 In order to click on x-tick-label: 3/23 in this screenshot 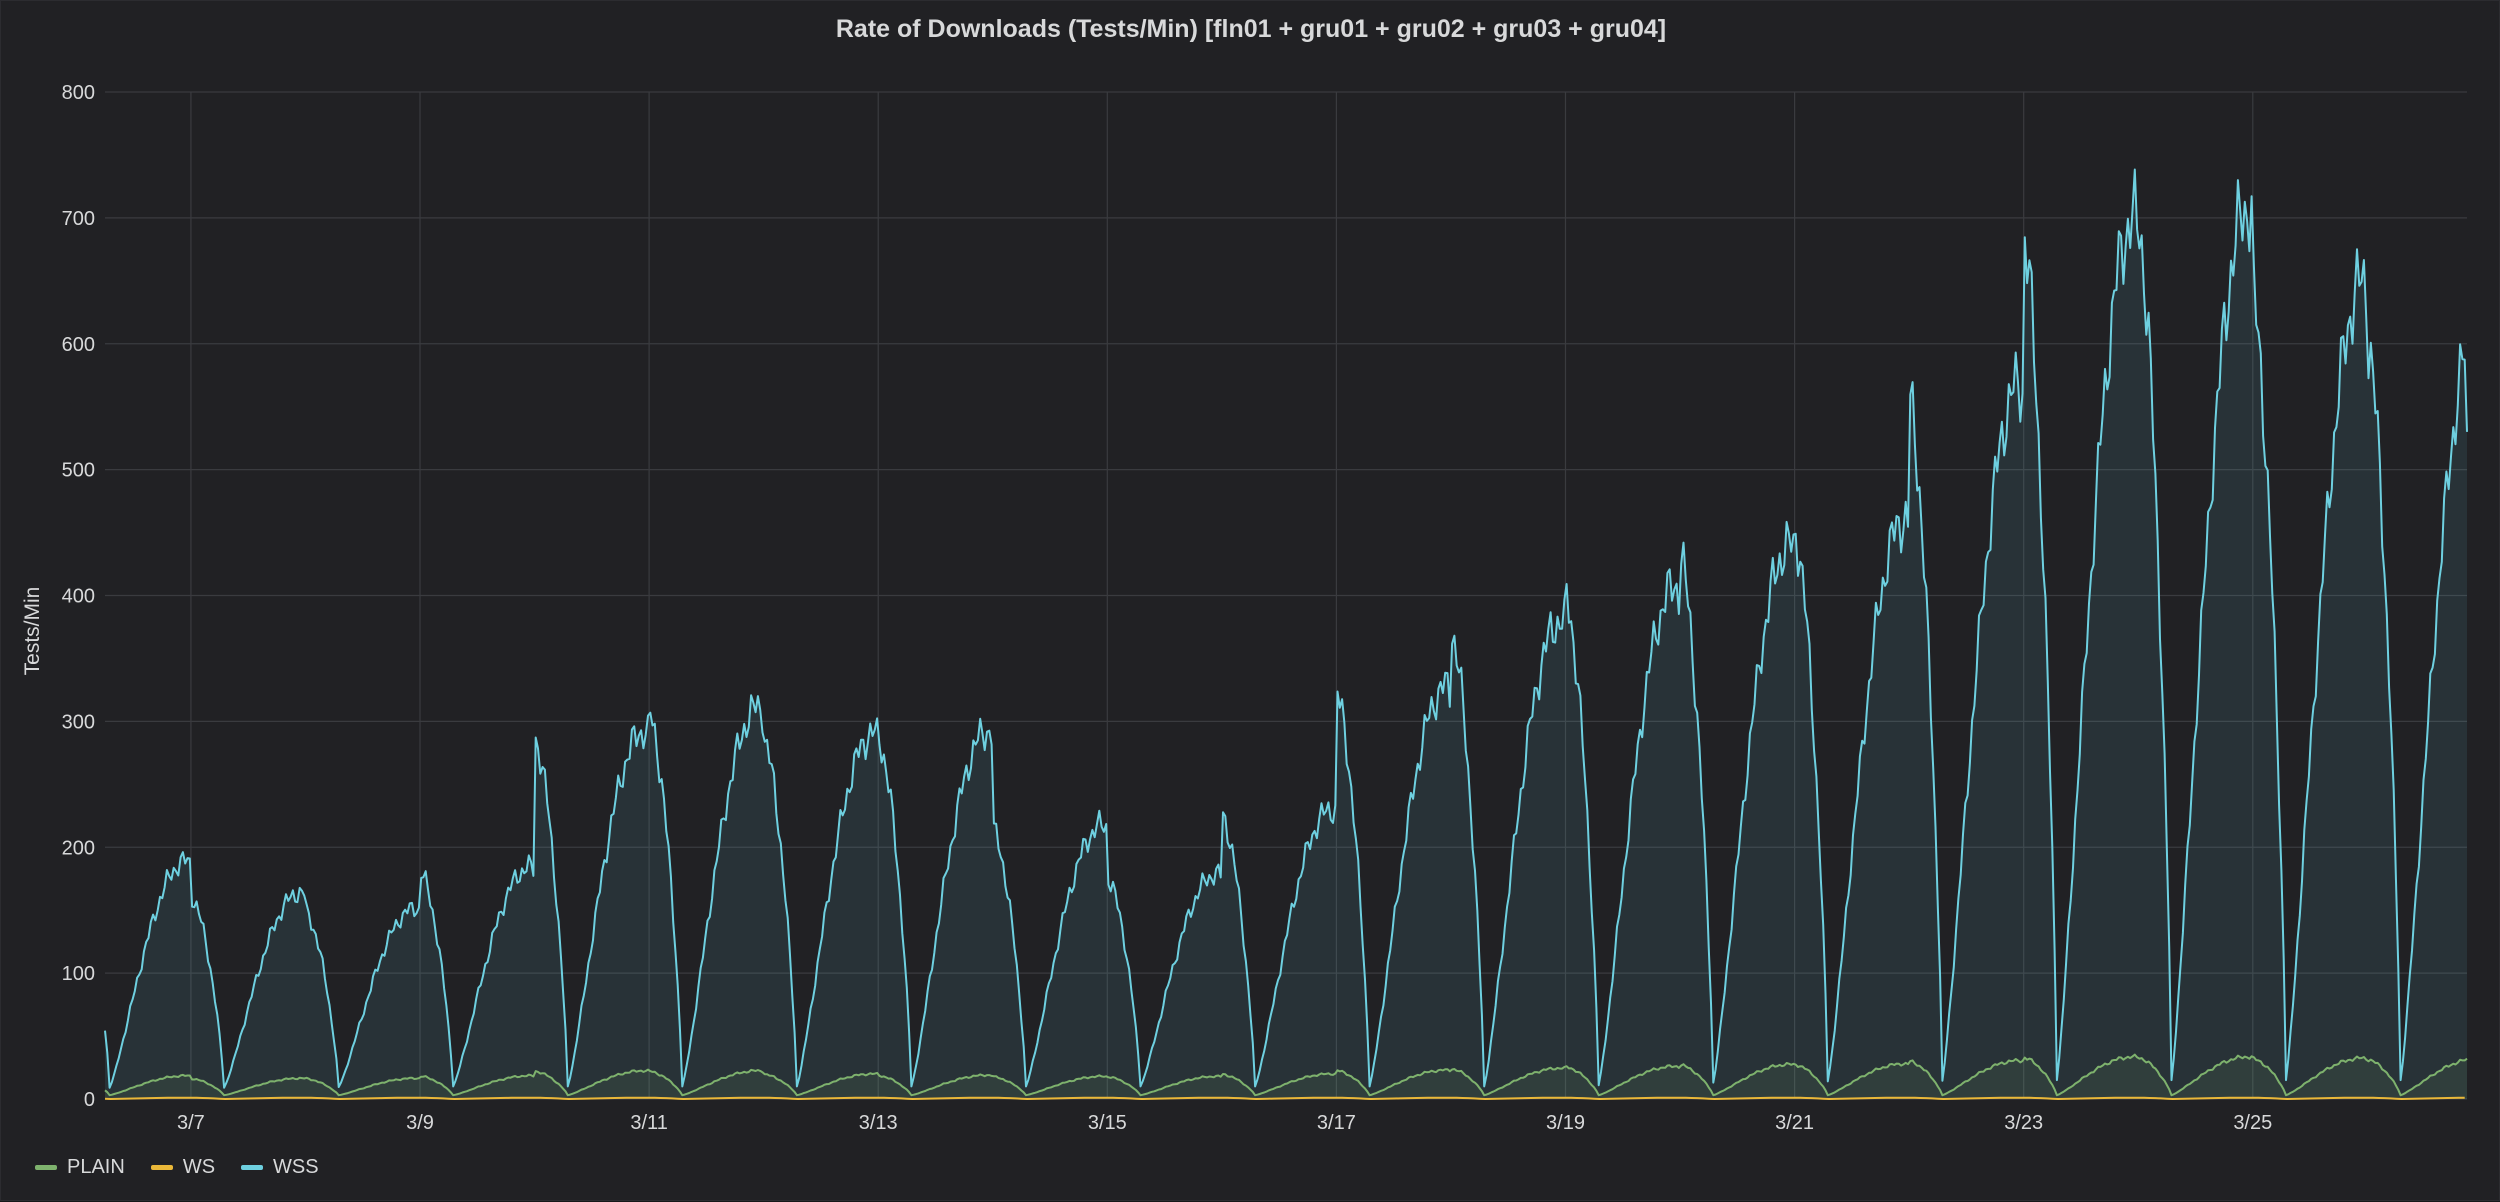, I will do `click(2023, 1123)`.